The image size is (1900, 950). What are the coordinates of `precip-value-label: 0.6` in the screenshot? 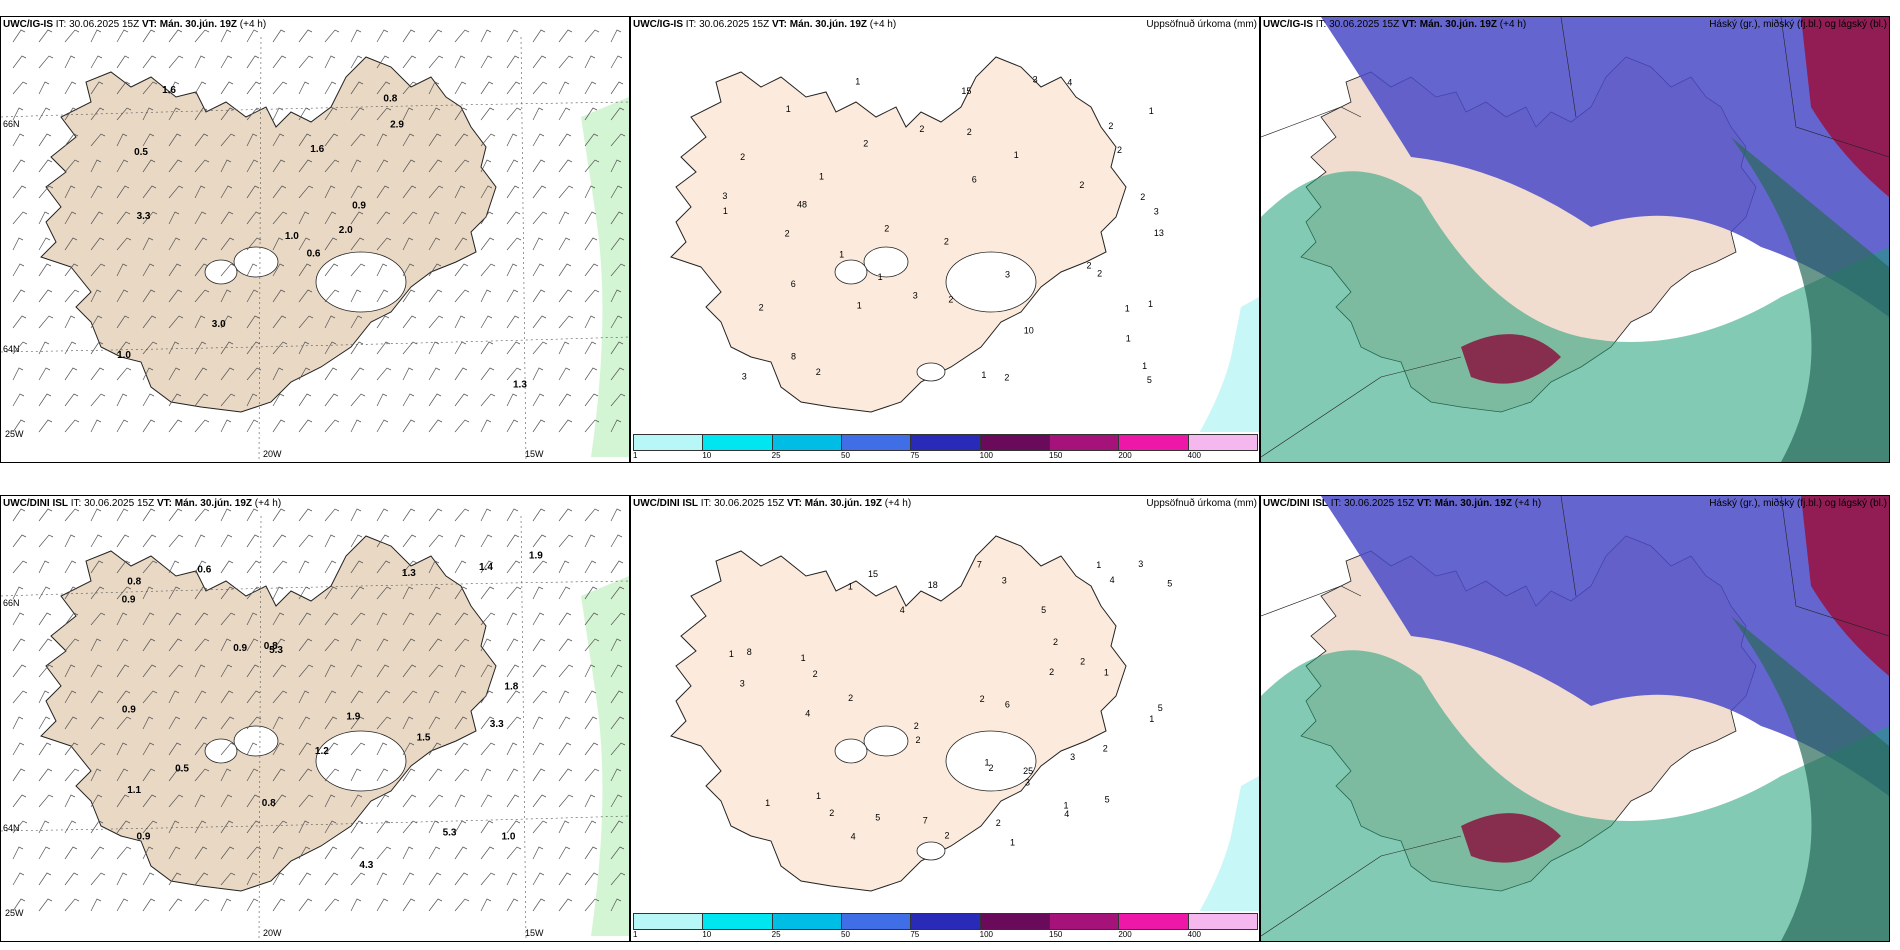 It's located at (204, 570).